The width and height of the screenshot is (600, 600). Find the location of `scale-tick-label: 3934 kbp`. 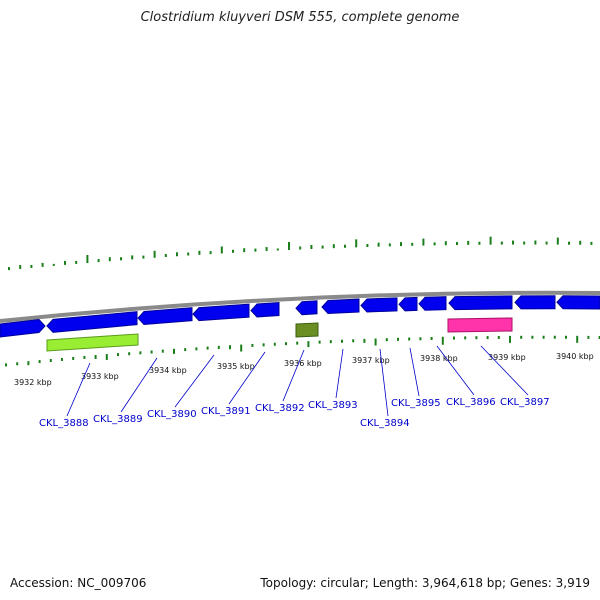

scale-tick-label: 3934 kbp is located at coordinates (168, 370).